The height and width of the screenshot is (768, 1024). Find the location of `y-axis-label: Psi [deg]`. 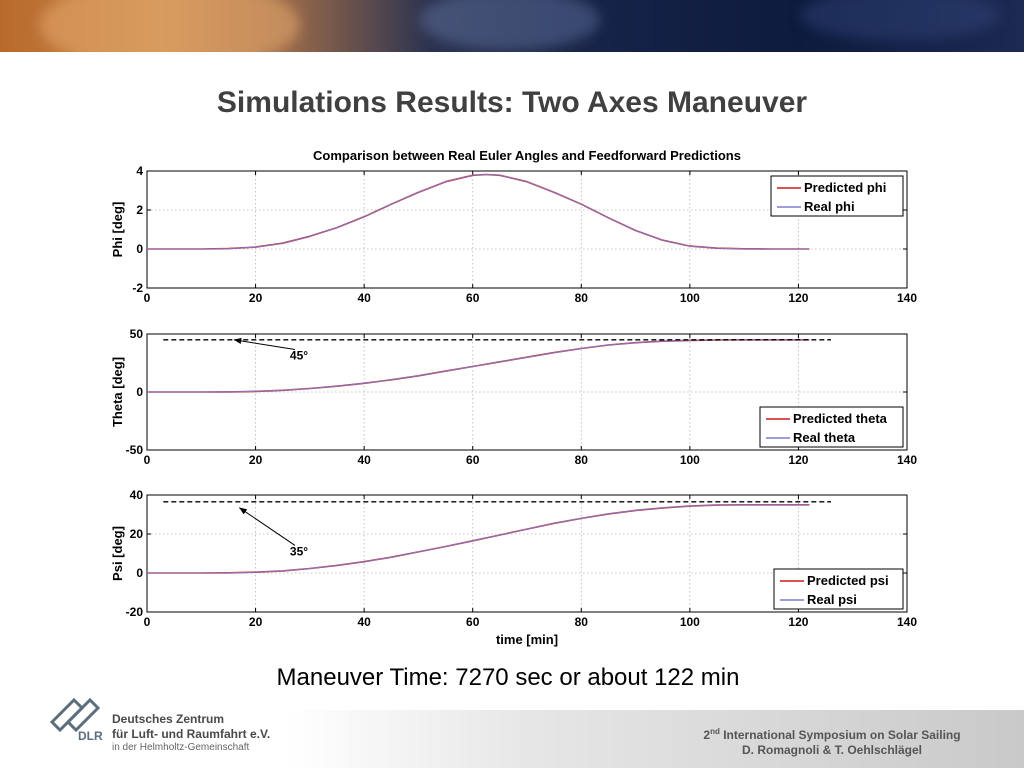

y-axis-label: Psi [deg] is located at coordinates (117, 553).